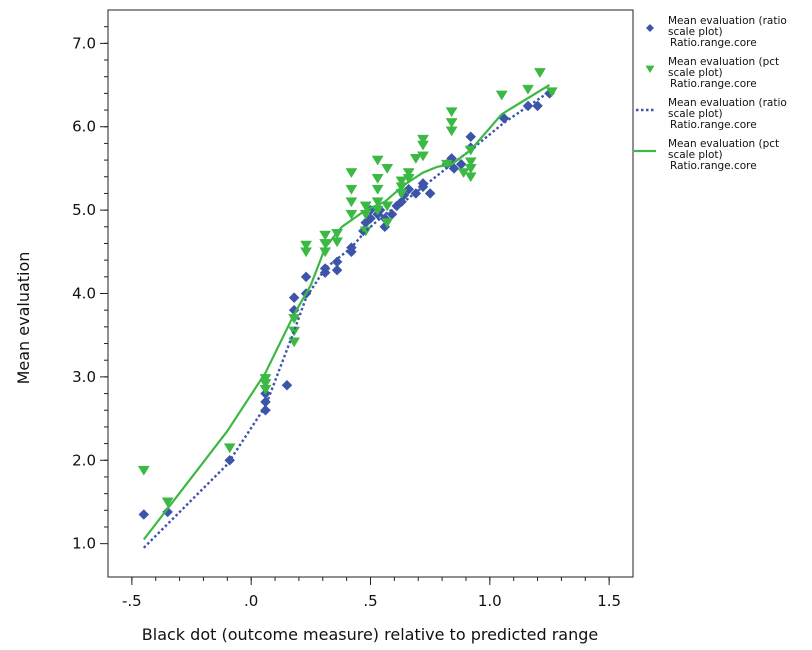  Describe the element at coordinates (490, 601) in the screenshot. I see `x-tick-label: 1.0` at that location.